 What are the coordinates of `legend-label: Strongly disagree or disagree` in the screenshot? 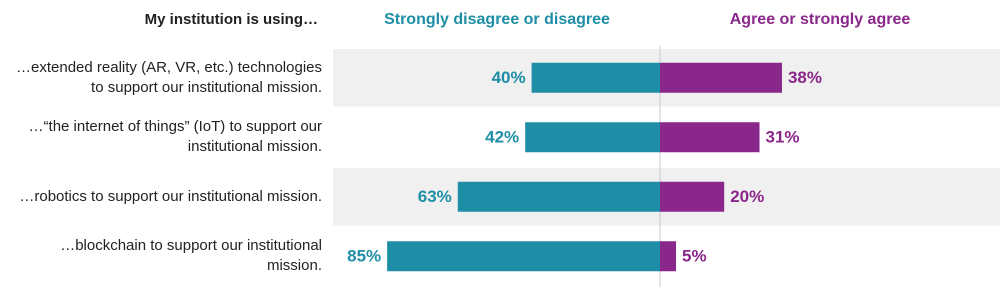 It's located at (497, 19).